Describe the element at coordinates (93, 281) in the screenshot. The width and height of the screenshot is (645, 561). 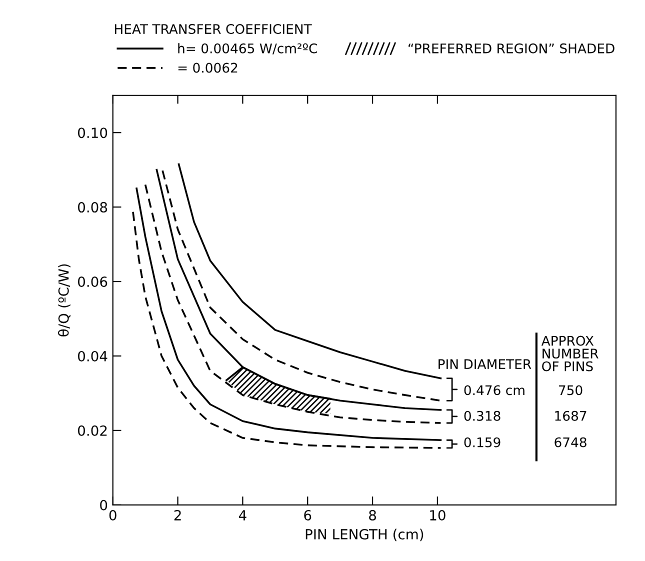
I see `y-tick-label: 0.06` at that location.